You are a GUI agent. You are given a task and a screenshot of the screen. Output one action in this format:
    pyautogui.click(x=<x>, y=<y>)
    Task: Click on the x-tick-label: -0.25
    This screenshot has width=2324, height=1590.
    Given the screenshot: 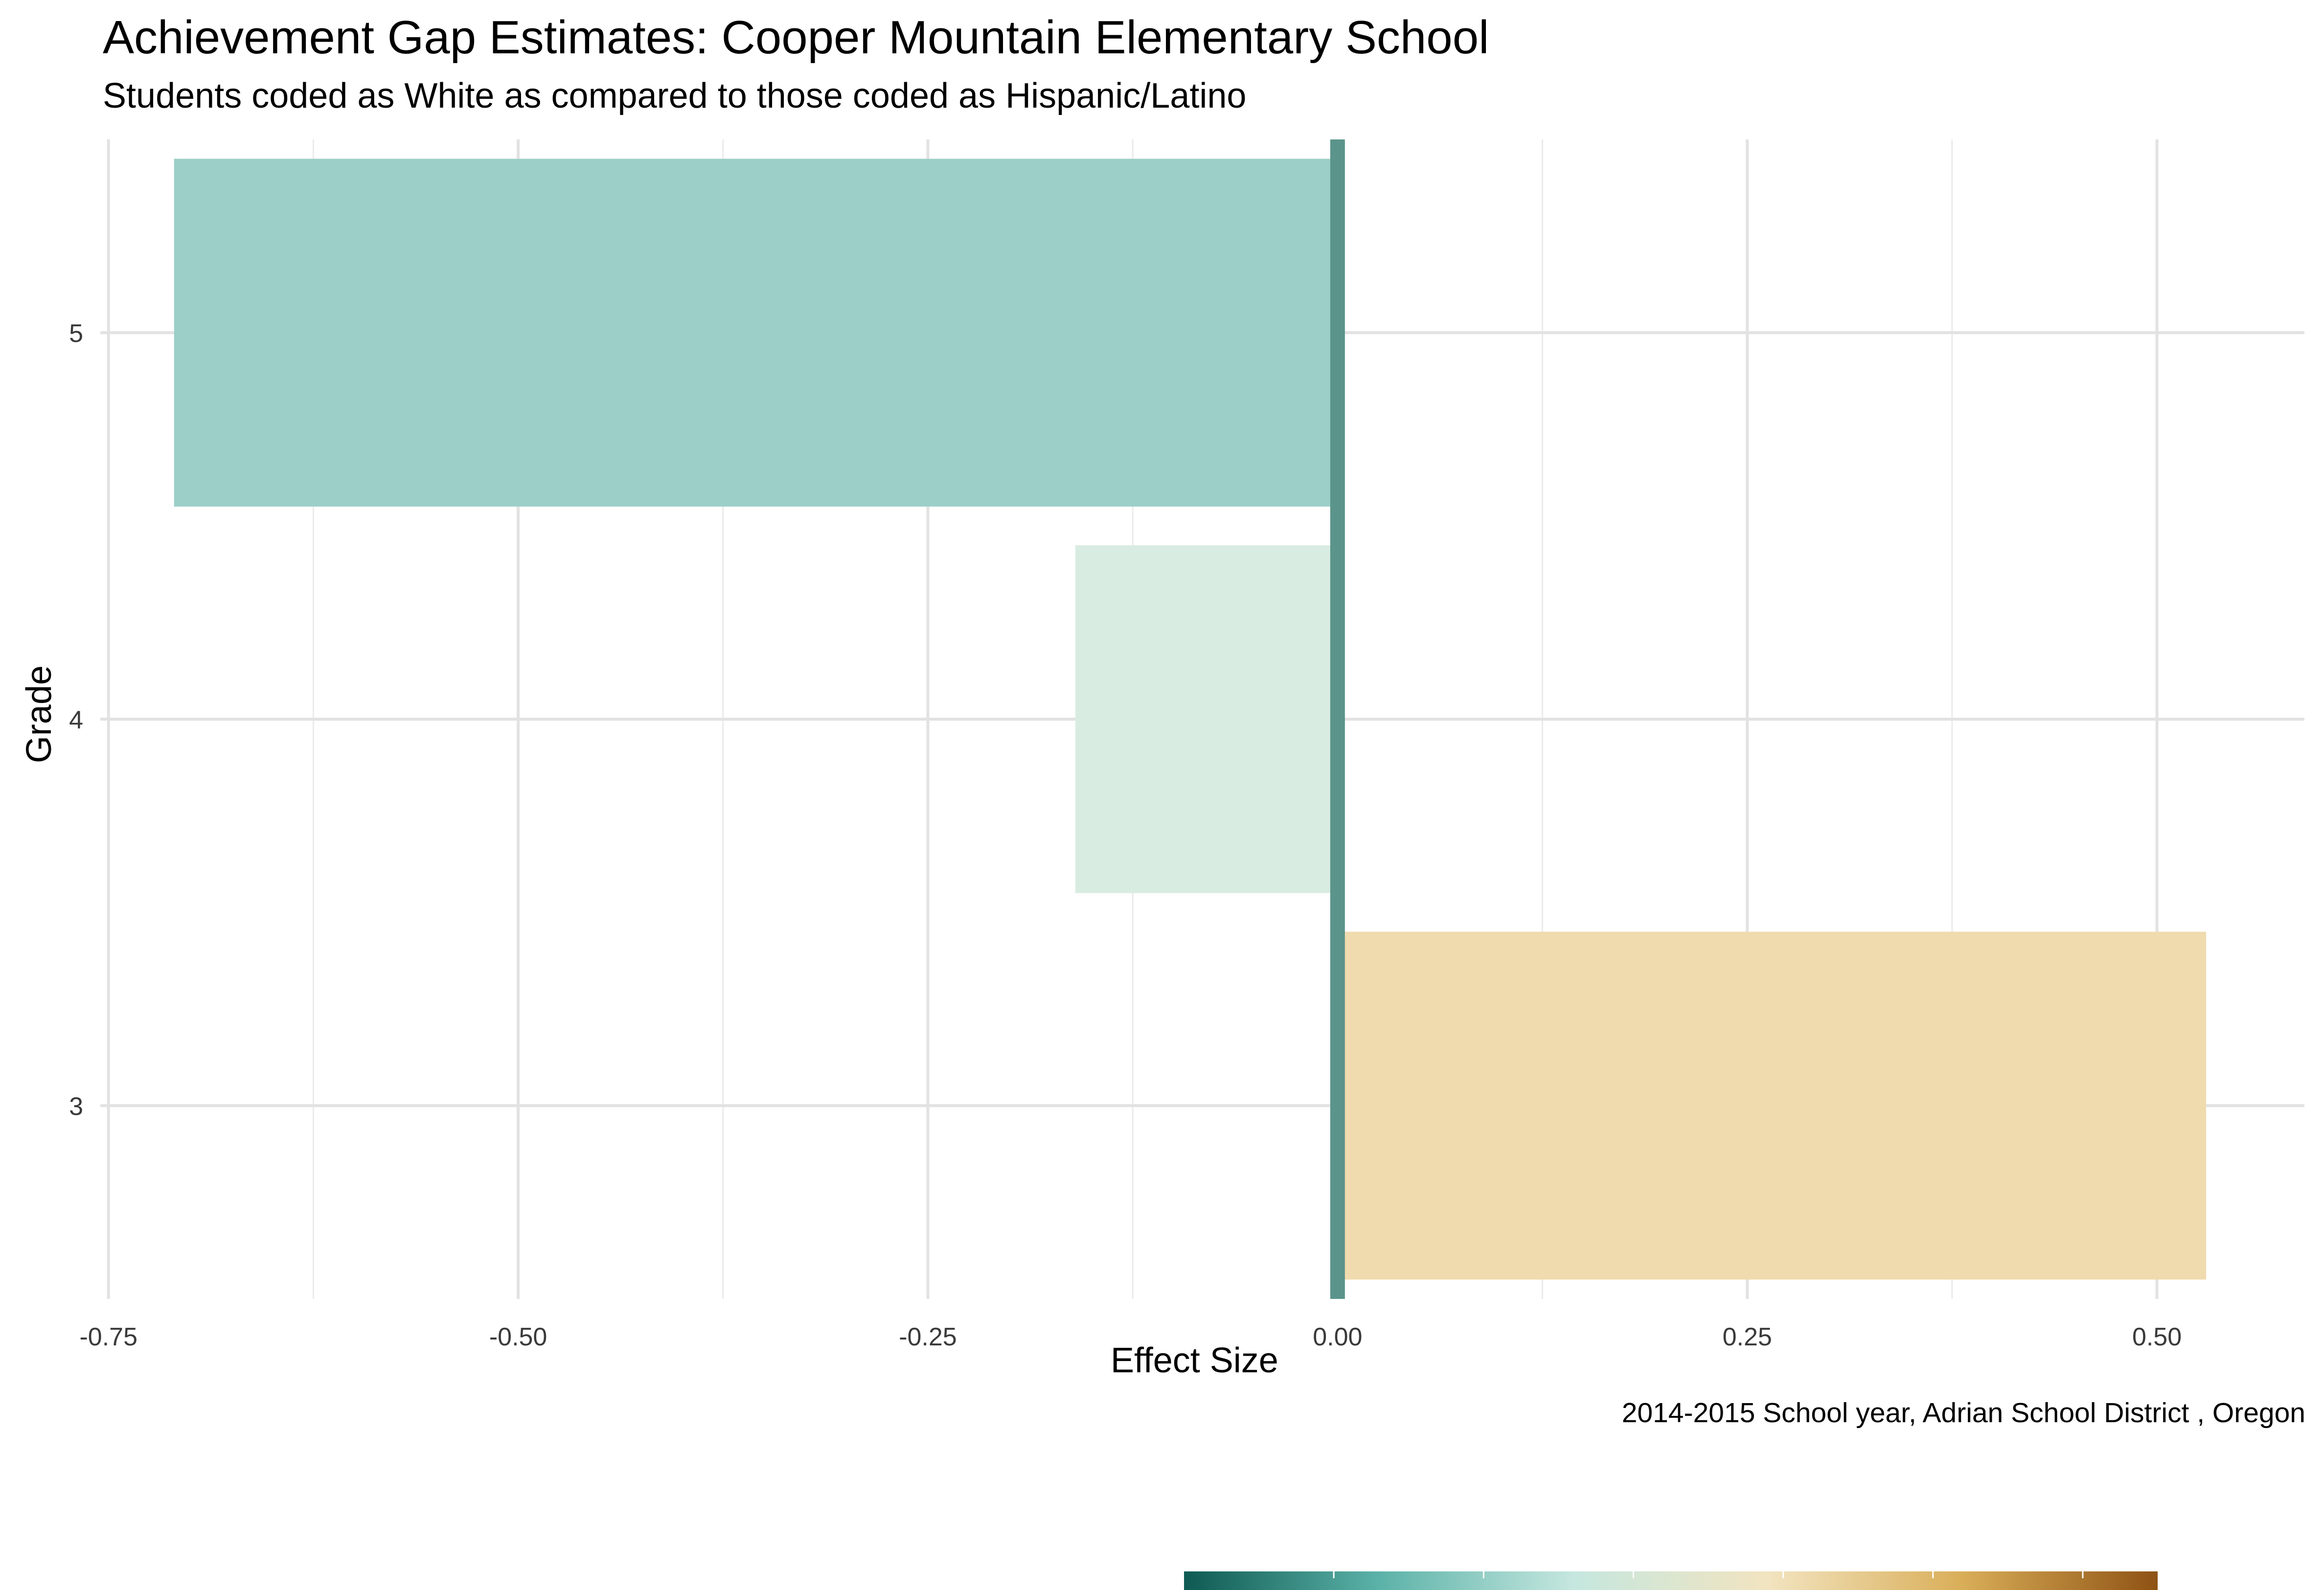 What is the action you would take?
    pyautogui.click(x=928, y=1337)
    